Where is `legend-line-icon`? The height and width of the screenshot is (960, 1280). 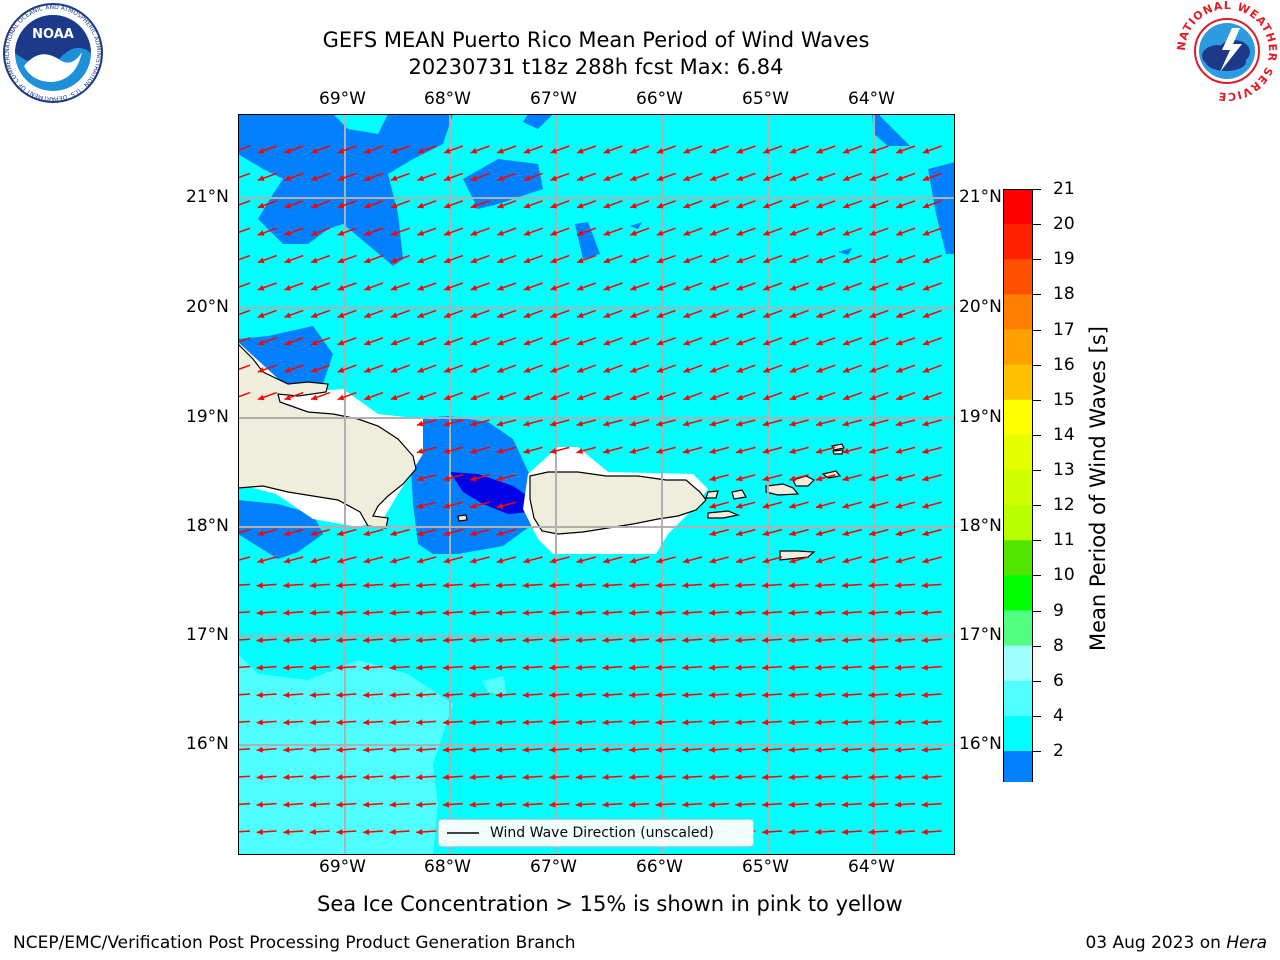 legend-line-icon is located at coordinates (463, 833).